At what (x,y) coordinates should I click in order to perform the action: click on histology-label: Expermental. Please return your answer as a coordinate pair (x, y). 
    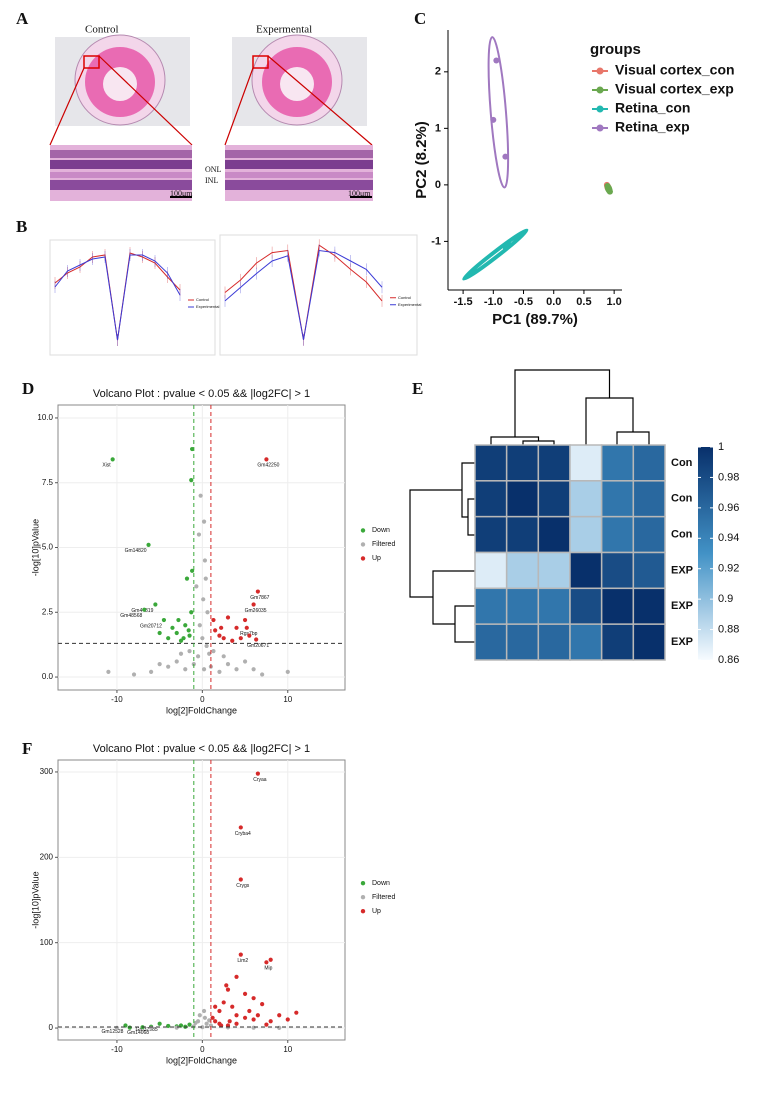
    Looking at the image, I should click on (284, 30).